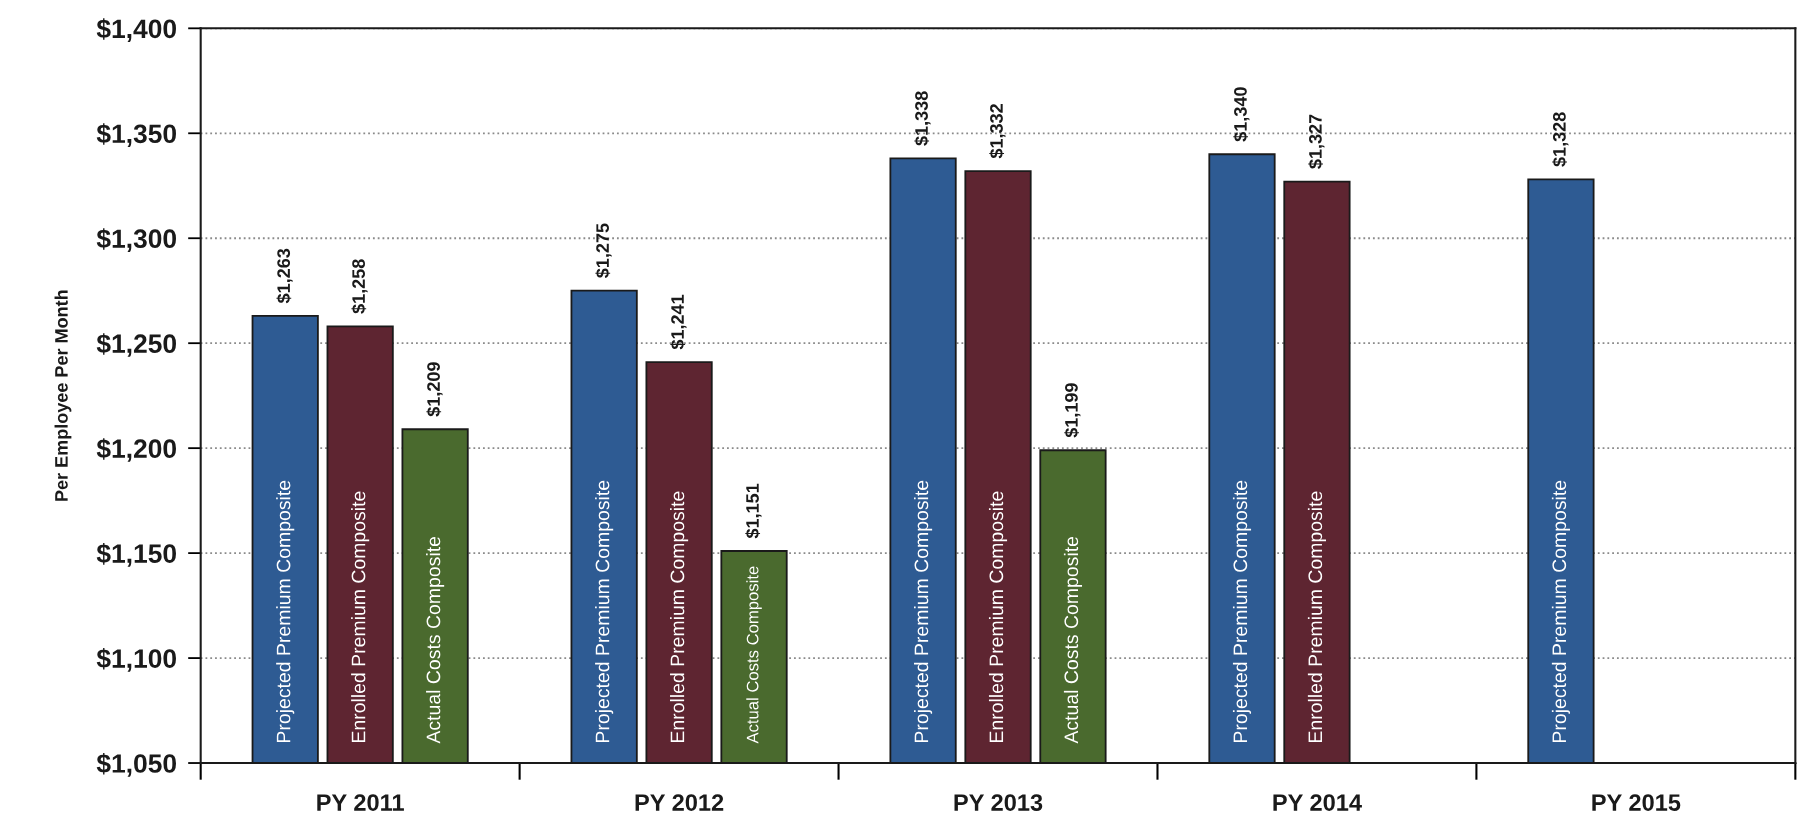  Describe the element at coordinates (136, 30) in the screenshot. I see `y-tick-label: $1,400` at that location.